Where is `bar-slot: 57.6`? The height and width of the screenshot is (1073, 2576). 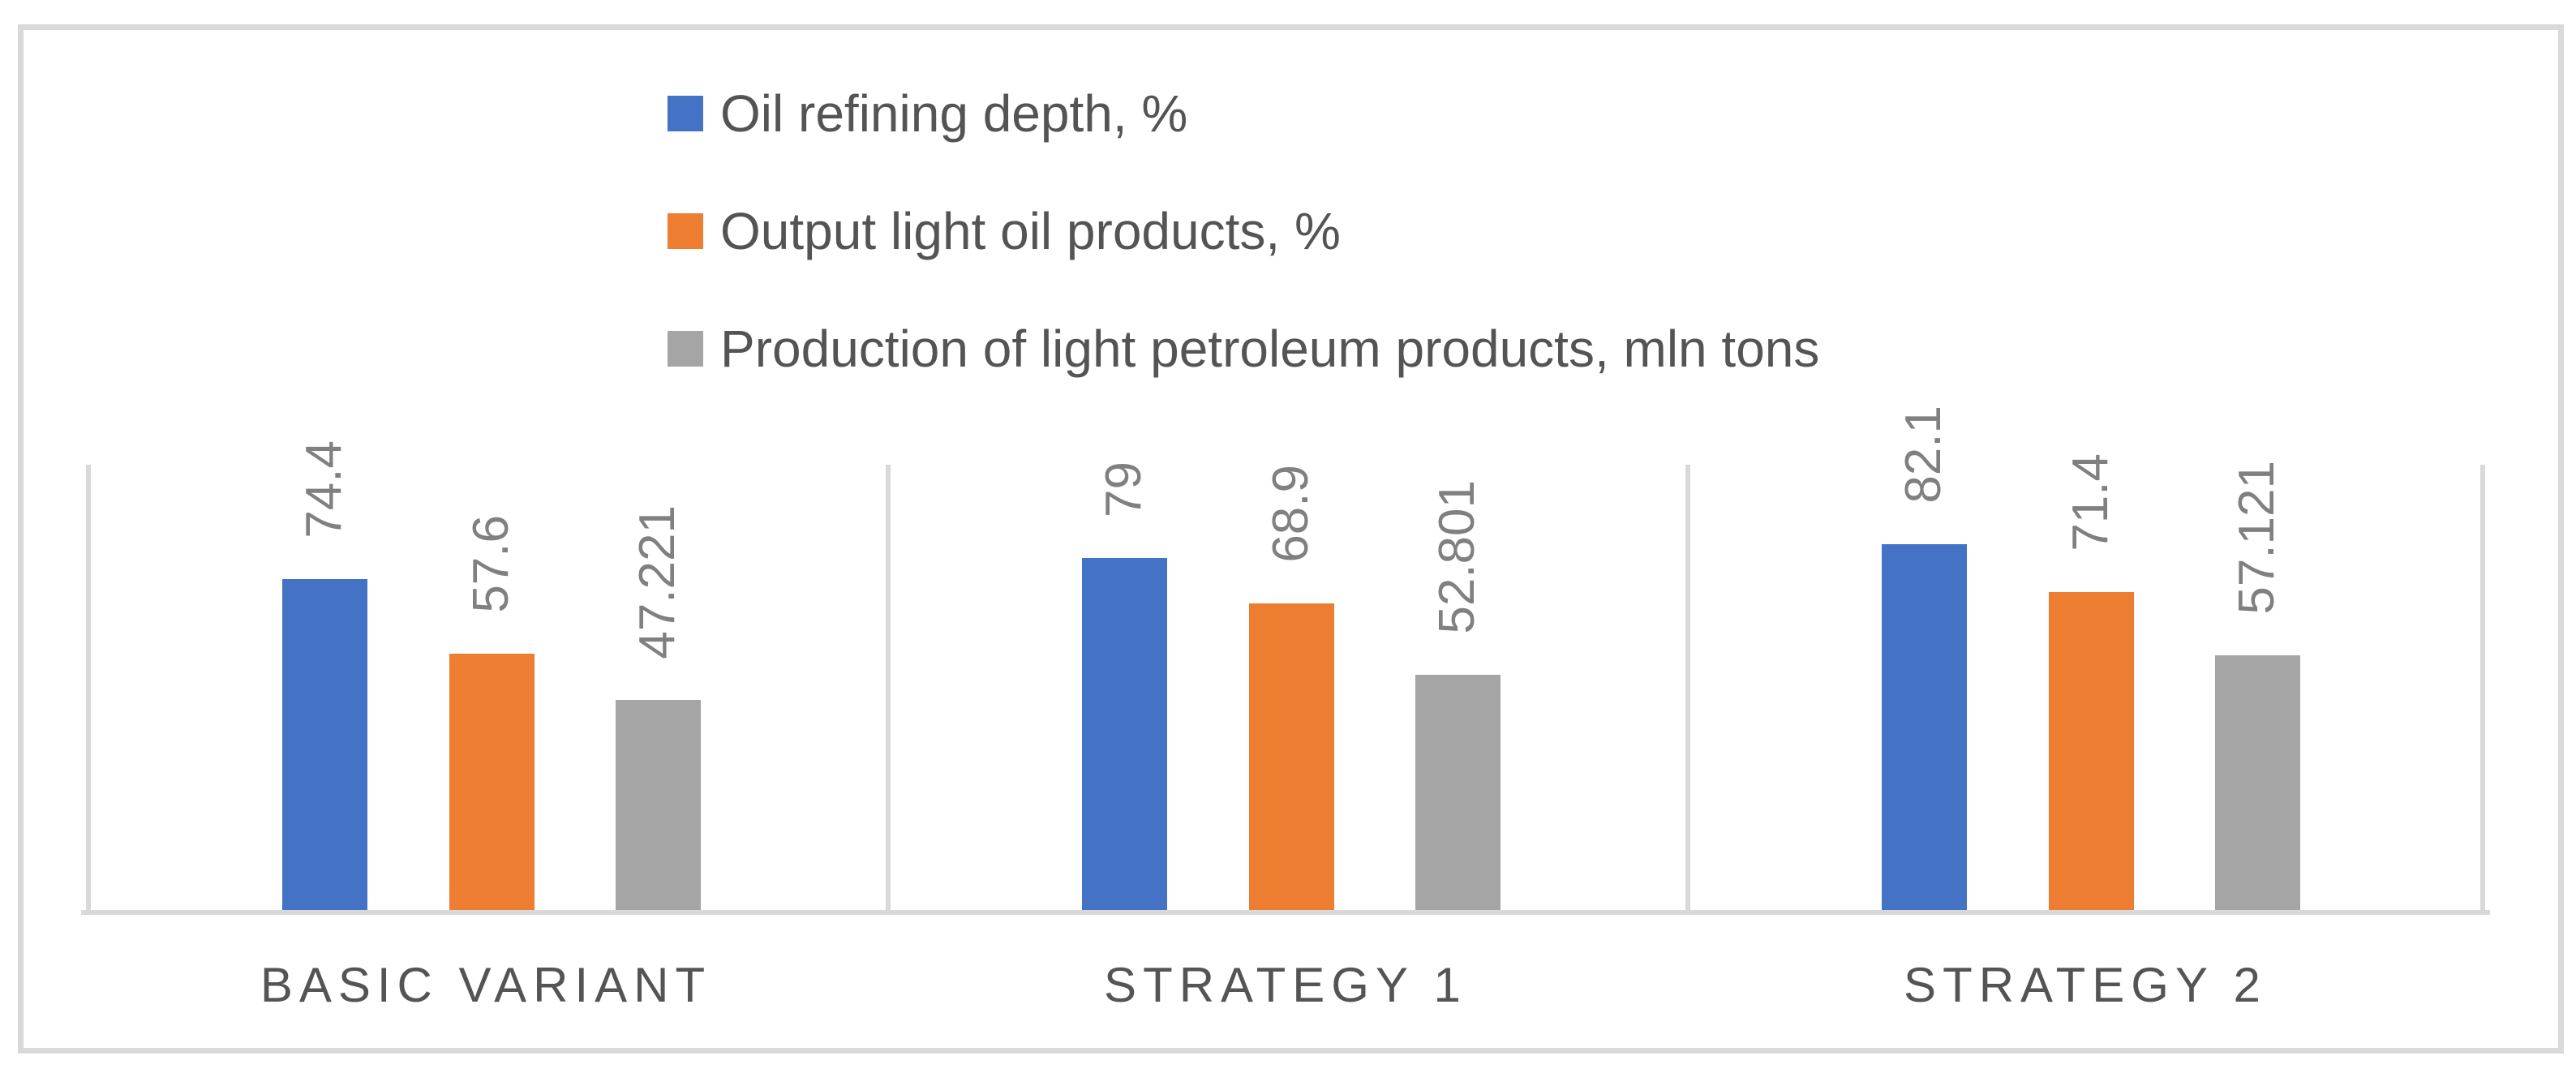 bar-slot: 57.6 is located at coordinates (492, 687).